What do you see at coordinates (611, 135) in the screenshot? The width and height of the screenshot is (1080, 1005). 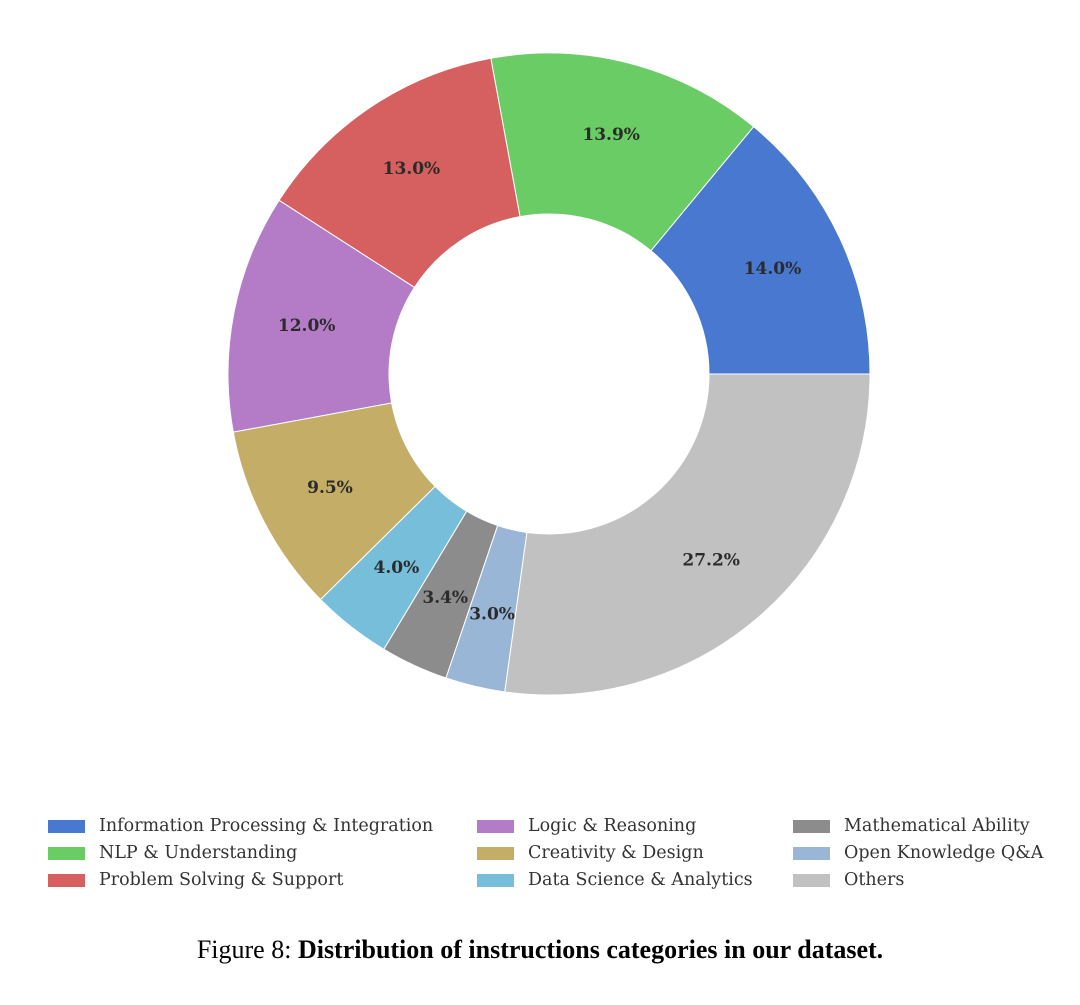 I see `slice-label: 13.9%` at bounding box center [611, 135].